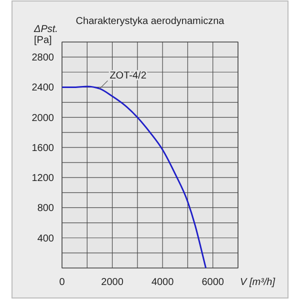 Image resolution: width=300 pixels, height=300 pixels. Describe the element at coordinates (45, 208) in the screenshot. I see `y-tick-label: 800` at that location.